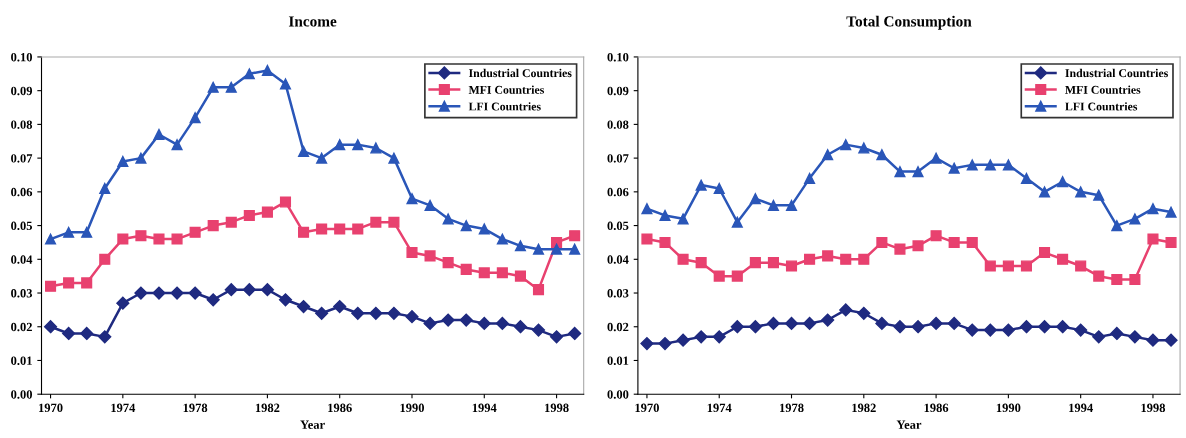 This screenshot has height=438, width=1186. What do you see at coordinates (618, 124) in the screenshot?
I see `y-tick-label: 0.08` at bounding box center [618, 124].